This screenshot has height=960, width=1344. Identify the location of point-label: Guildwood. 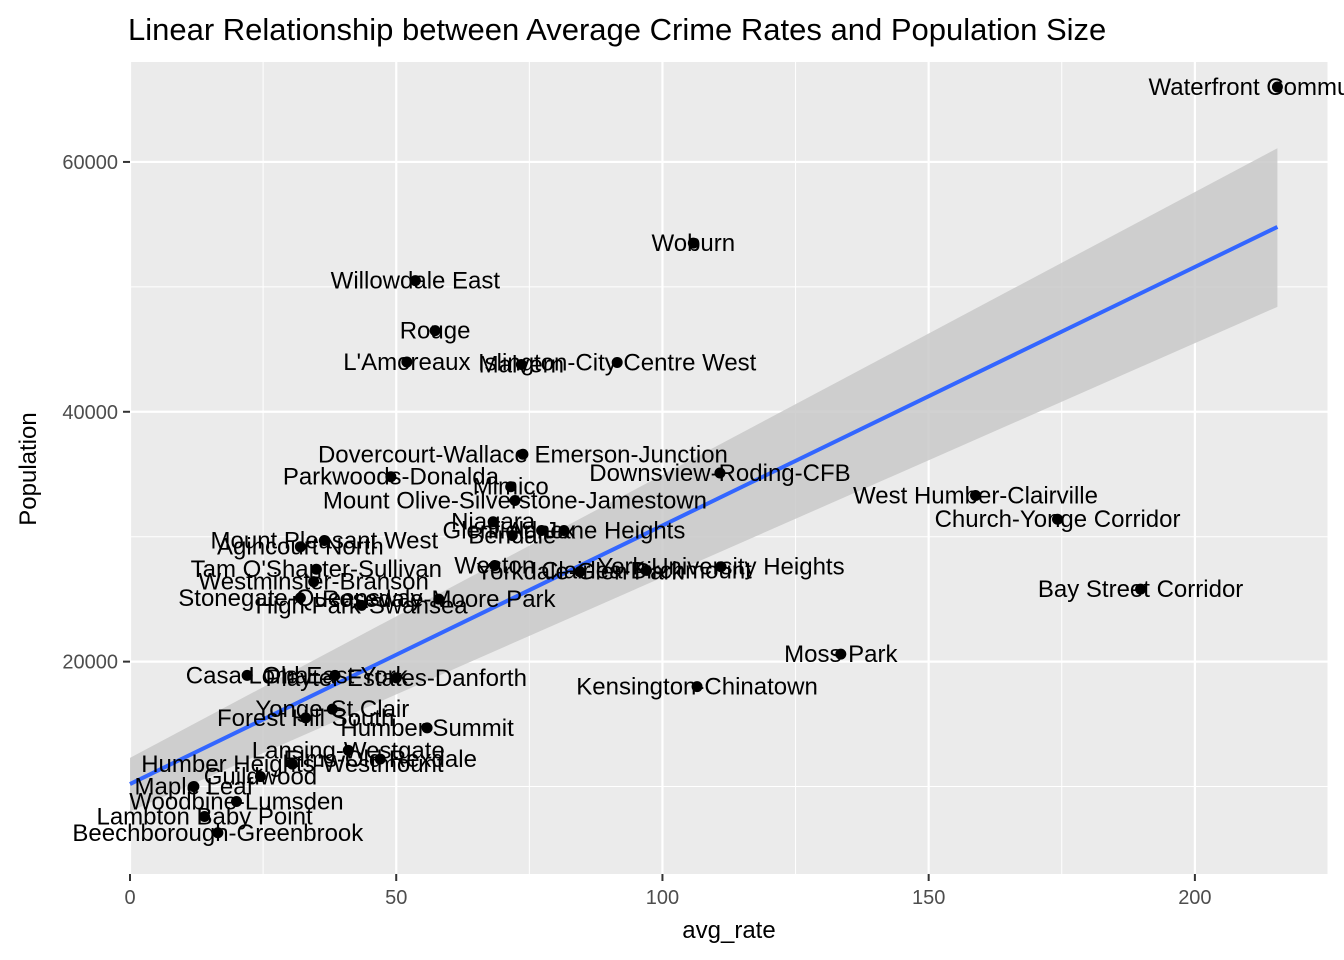
(260, 777).